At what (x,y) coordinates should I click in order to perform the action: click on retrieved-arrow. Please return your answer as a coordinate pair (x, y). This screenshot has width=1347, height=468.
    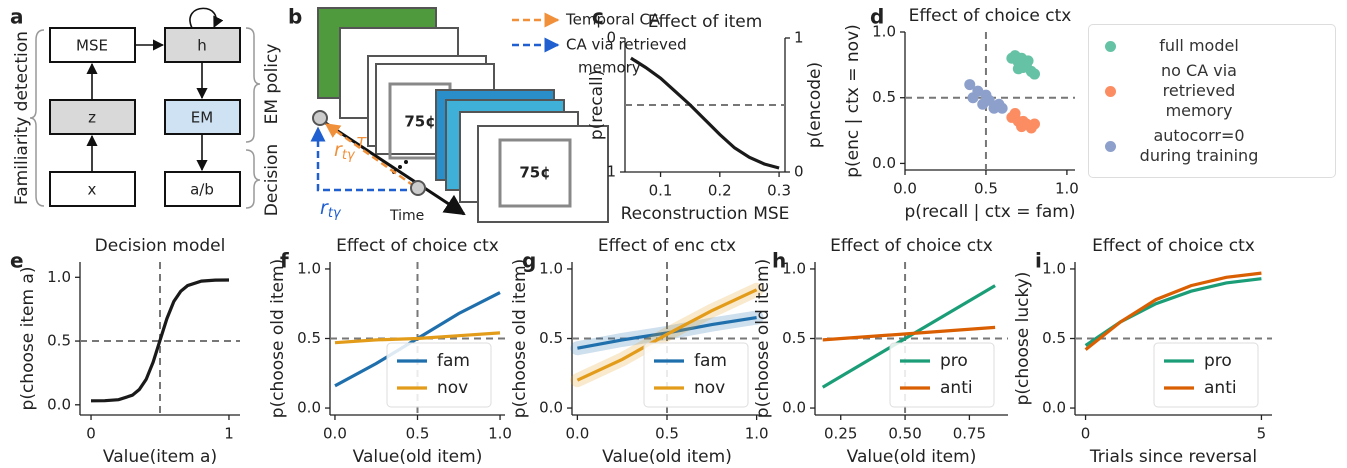
    Looking at the image, I should click on (364, 159).